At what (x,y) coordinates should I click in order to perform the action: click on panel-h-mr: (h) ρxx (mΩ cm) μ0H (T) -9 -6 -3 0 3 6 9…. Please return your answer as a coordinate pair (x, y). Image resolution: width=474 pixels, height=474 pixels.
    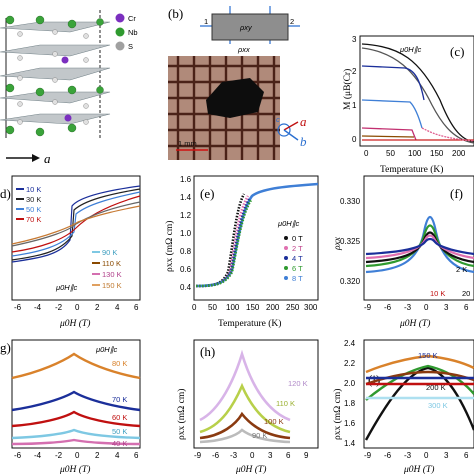
    Looking at the image, I should click on (247, 406).